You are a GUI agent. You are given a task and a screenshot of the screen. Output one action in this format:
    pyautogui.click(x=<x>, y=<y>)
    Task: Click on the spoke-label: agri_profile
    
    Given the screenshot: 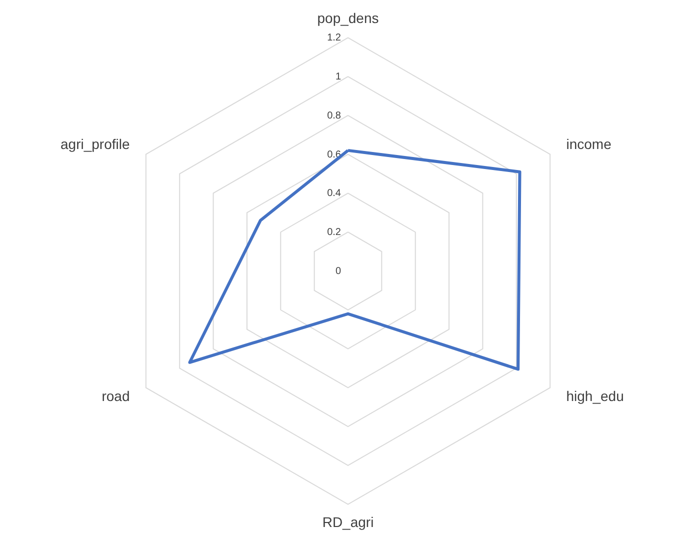 What is the action you would take?
    pyautogui.click(x=95, y=144)
    